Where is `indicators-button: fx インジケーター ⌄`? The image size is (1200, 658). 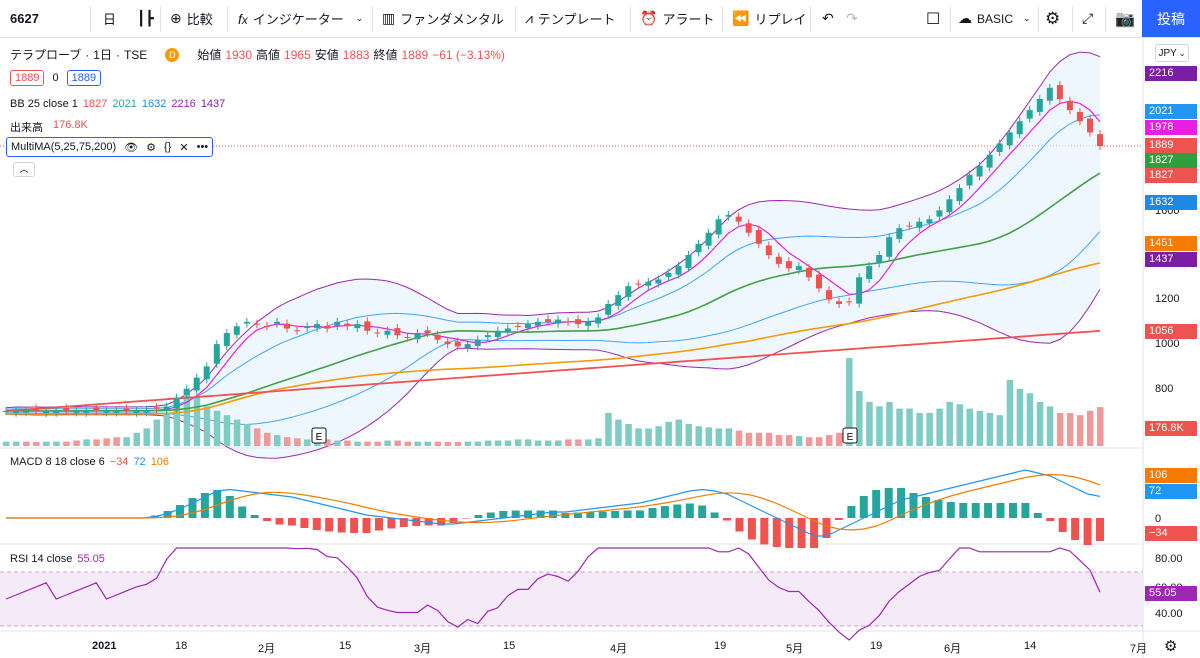
indicators-button: fx インジケーター ⌄ is located at coordinates (300, 18).